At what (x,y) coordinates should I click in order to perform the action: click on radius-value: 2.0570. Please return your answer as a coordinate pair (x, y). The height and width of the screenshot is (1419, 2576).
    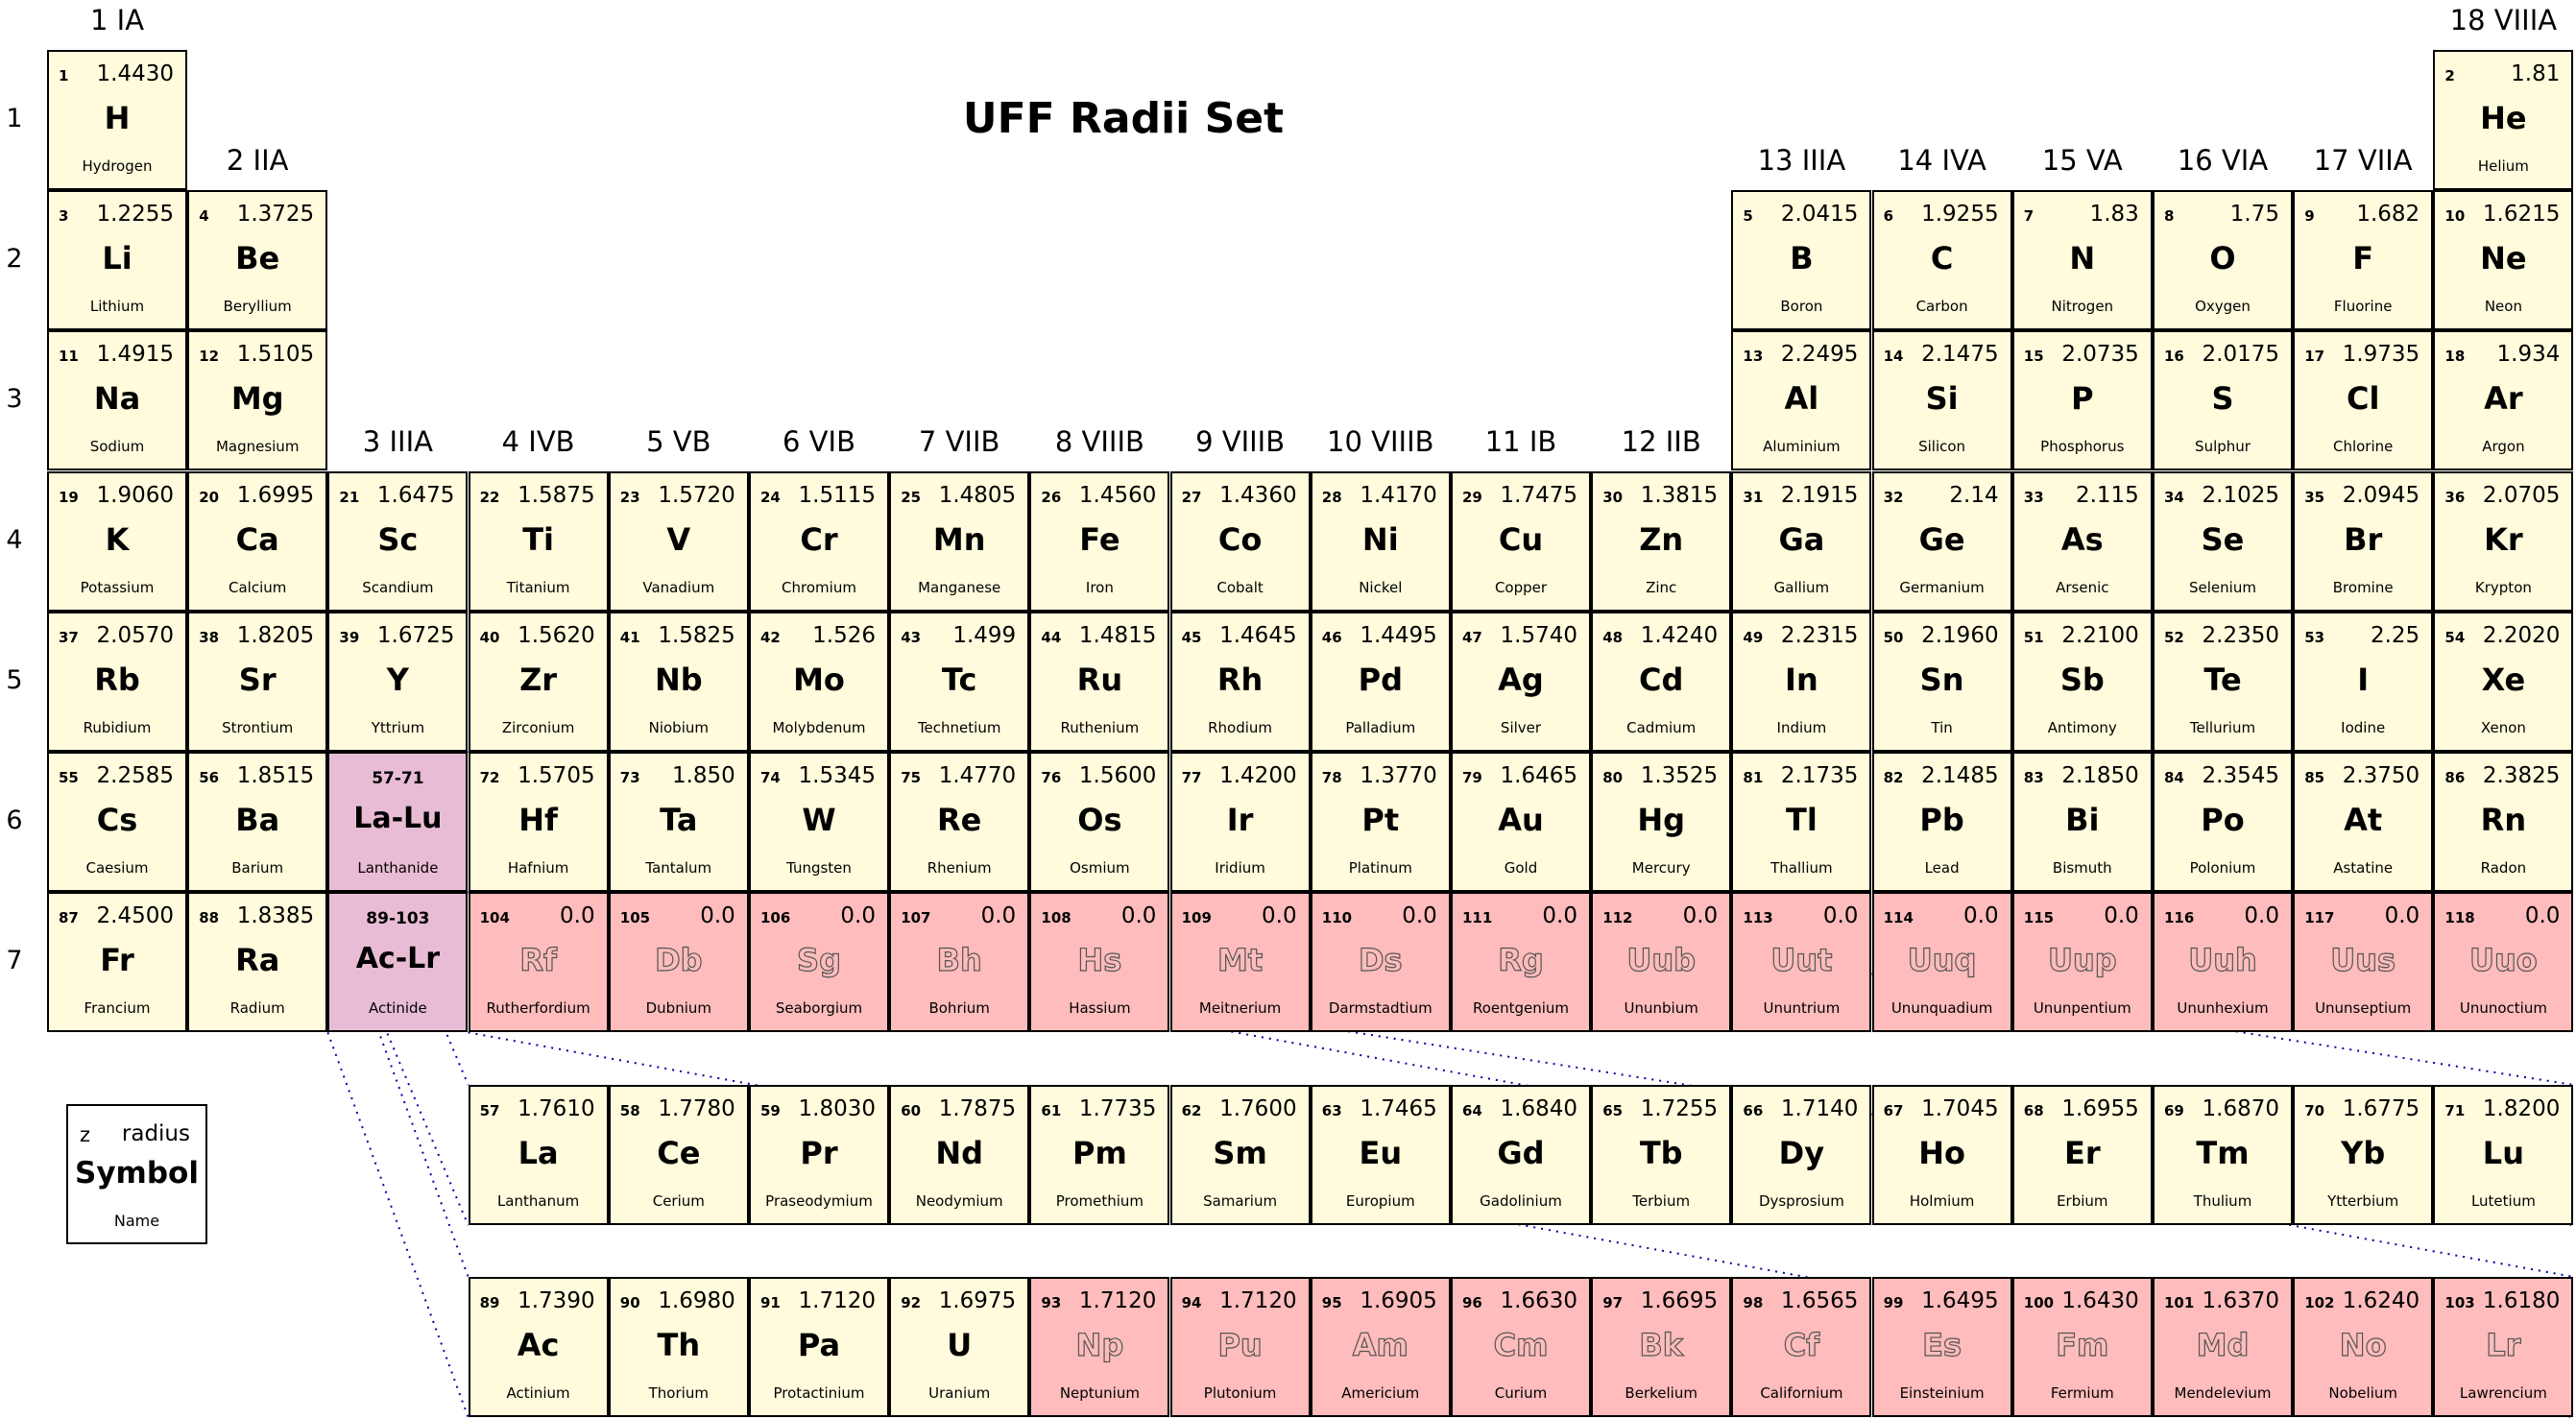
    Looking at the image, I should click on (135, 635).